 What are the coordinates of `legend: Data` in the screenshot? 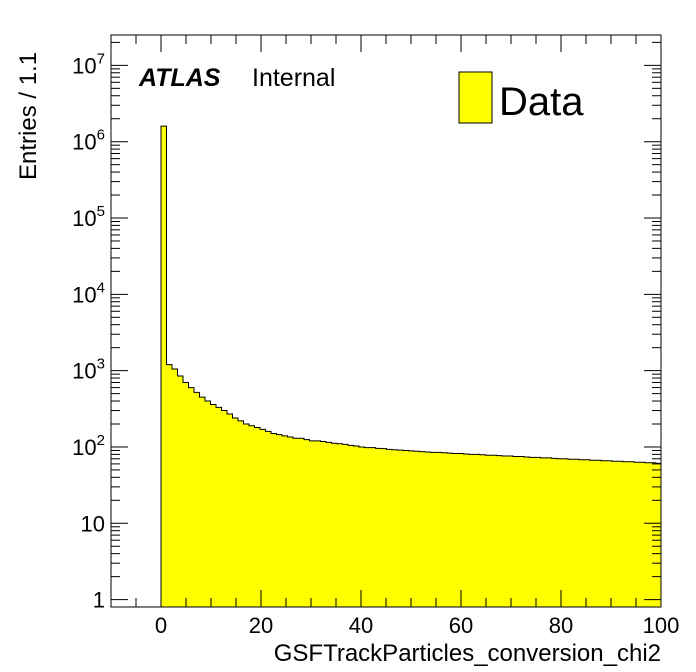 It's located at (521, 97).